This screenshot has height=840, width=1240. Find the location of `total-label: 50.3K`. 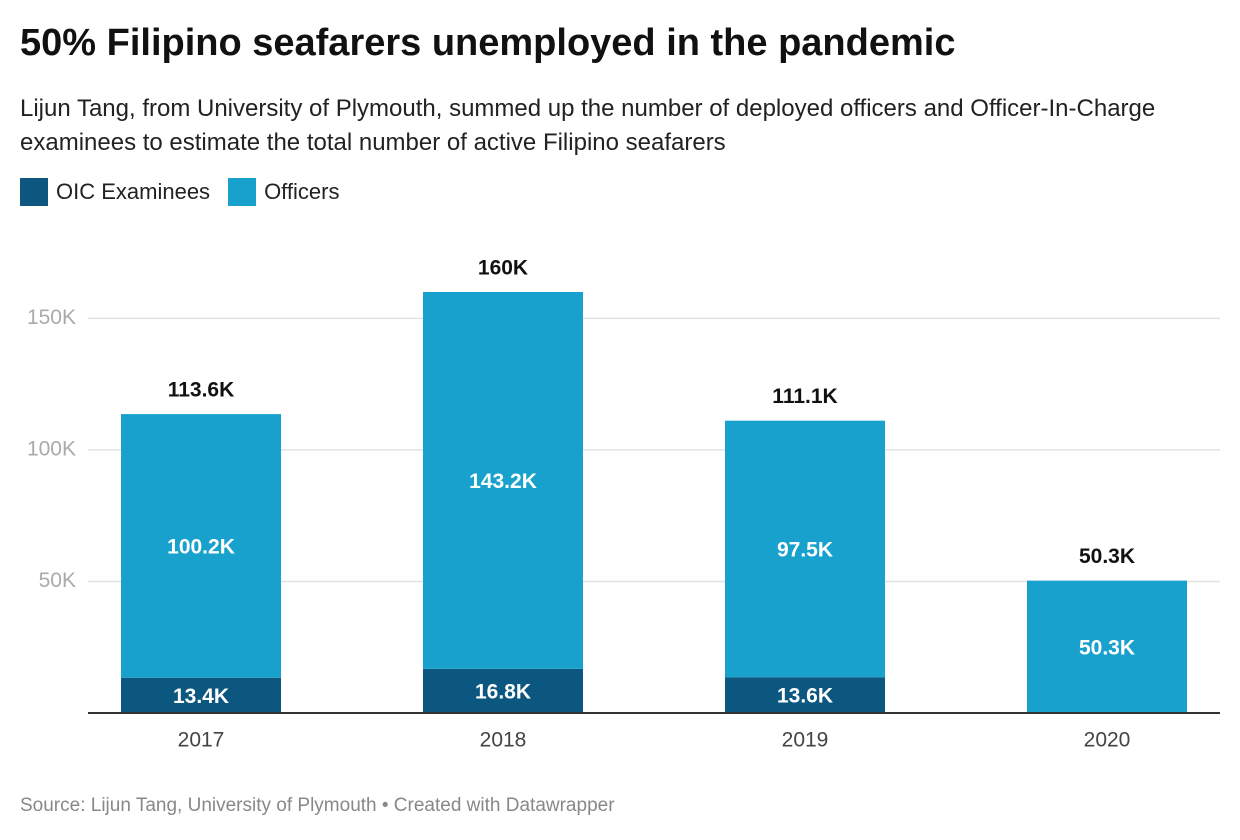

total-label: 50.3K is located at coordinates (1107, 556).